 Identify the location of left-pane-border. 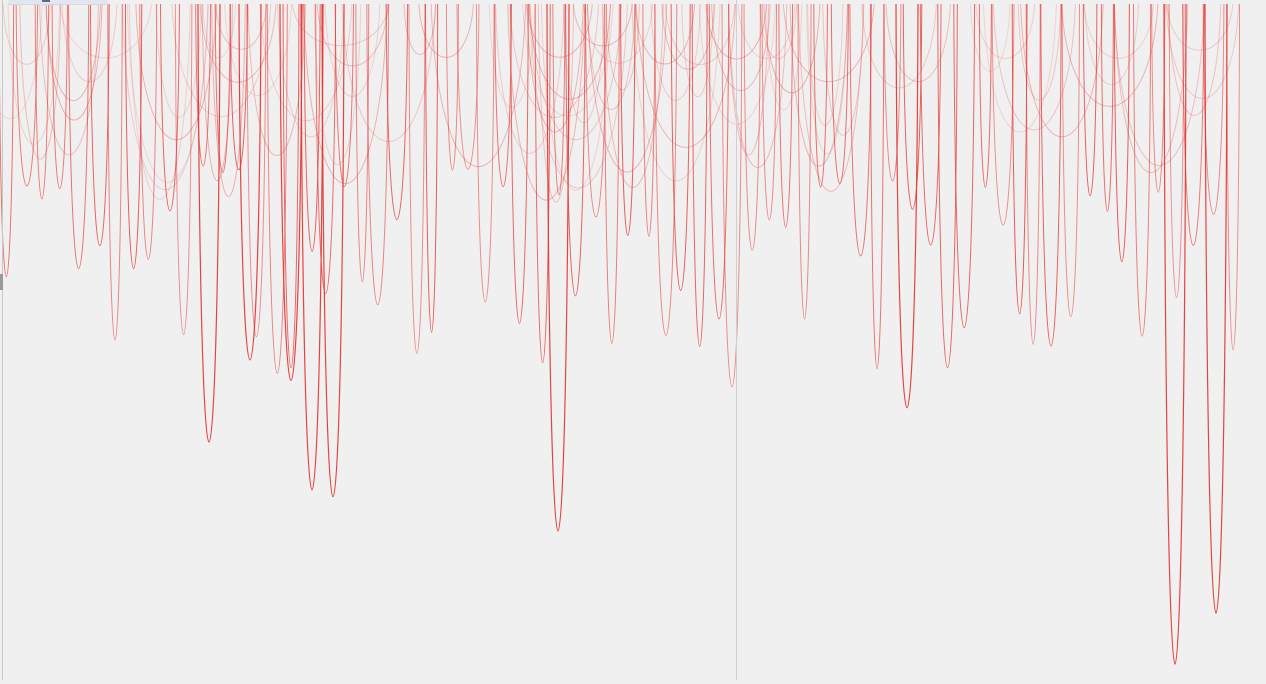
(2, 340).